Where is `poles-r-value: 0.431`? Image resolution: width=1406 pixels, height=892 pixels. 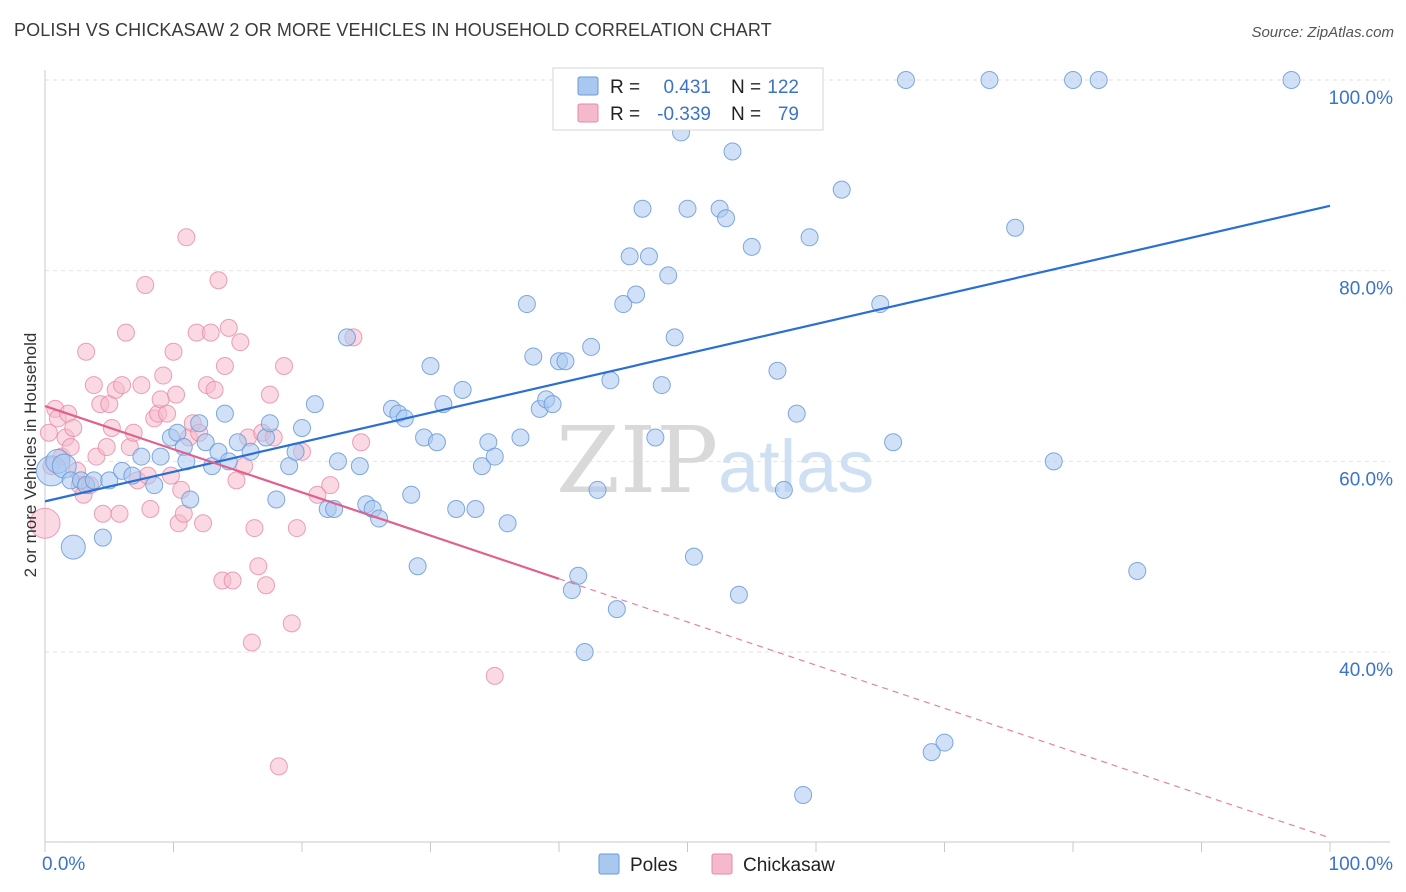 poles-r-value: 0.431 is located at coordinates (687, 87).